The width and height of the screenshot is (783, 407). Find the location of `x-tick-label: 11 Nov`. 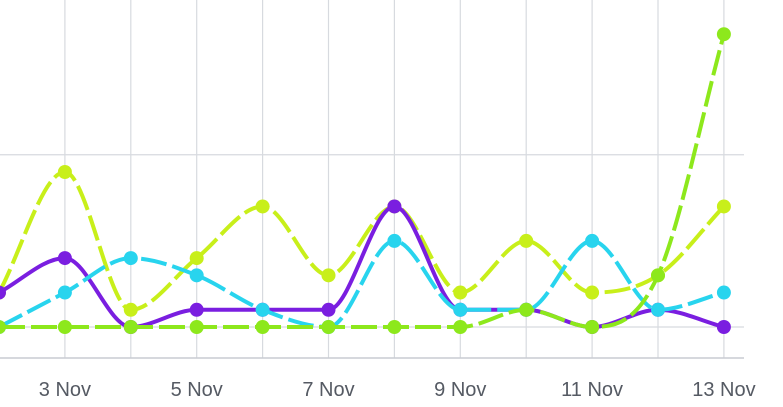

x-tick-label: 11 Nov is located at coordinates (592, 390).